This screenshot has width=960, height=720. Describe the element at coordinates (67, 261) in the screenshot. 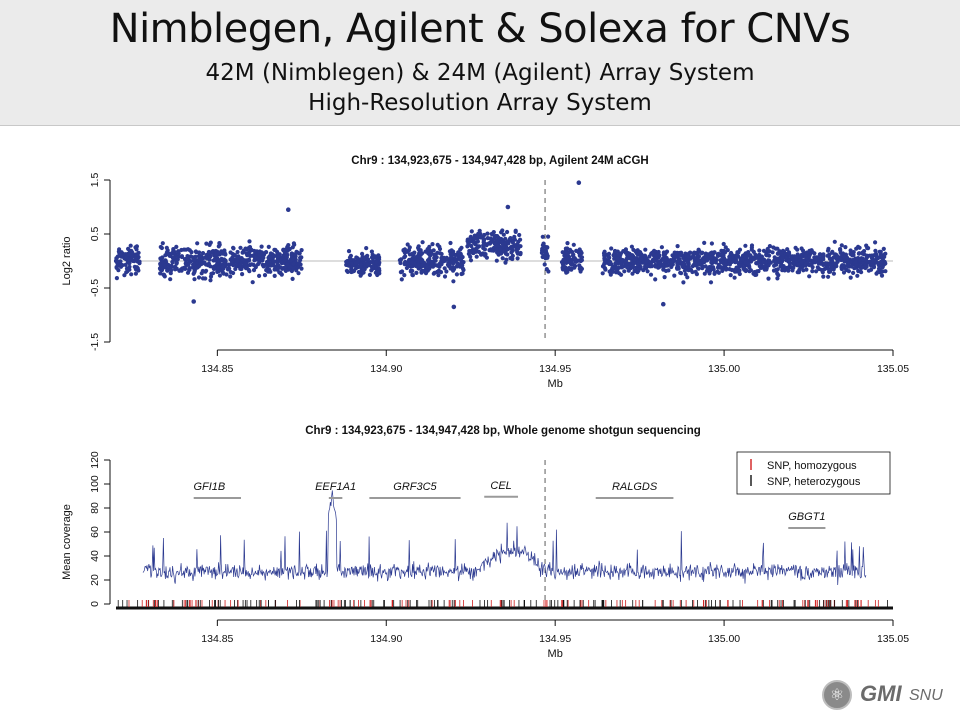

I see `chart1-y-label: Log2 ratio` at that location.